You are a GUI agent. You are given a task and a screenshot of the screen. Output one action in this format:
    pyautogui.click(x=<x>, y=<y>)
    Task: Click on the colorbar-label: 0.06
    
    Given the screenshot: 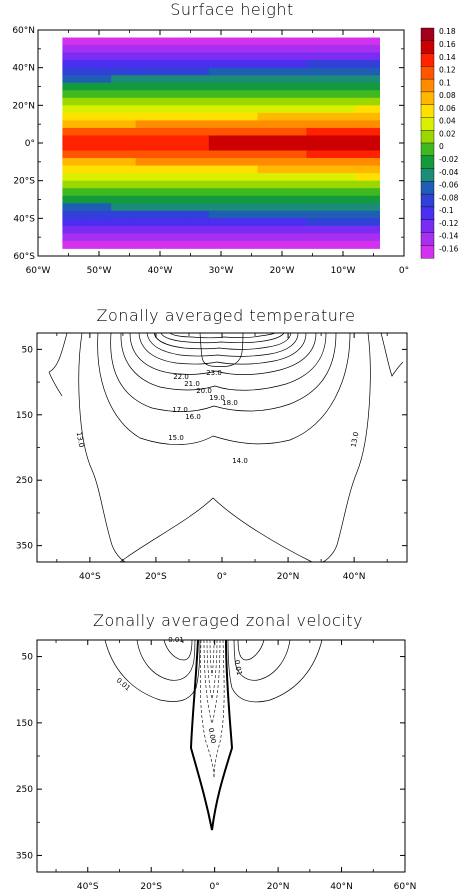 What is the action you would take?
    pyautogui.click(x=447, y=108)
    